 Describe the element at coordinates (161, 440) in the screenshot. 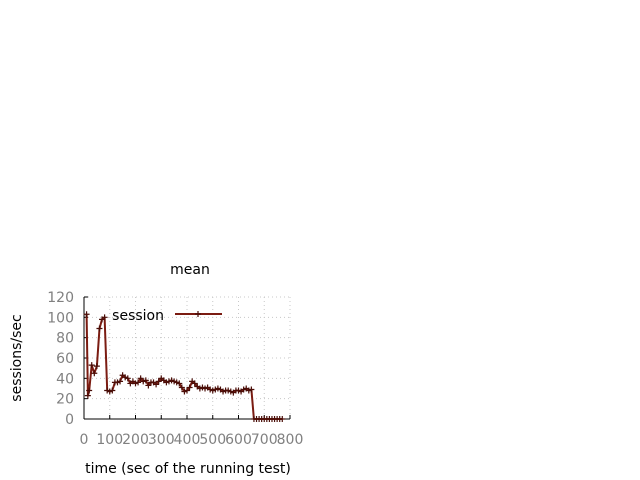

I see `x-tick-label: 300` at that location.